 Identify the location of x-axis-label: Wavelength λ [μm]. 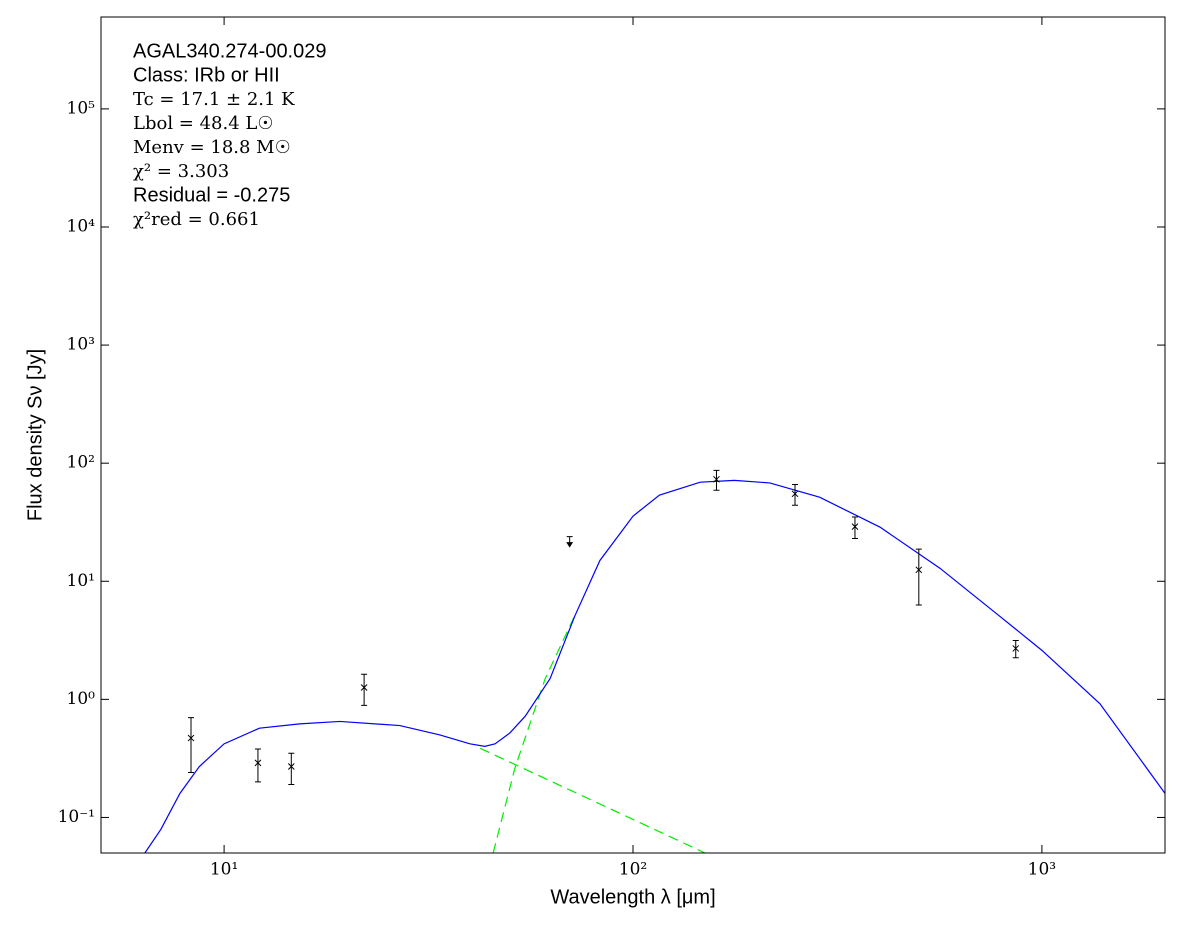
(632, 897).